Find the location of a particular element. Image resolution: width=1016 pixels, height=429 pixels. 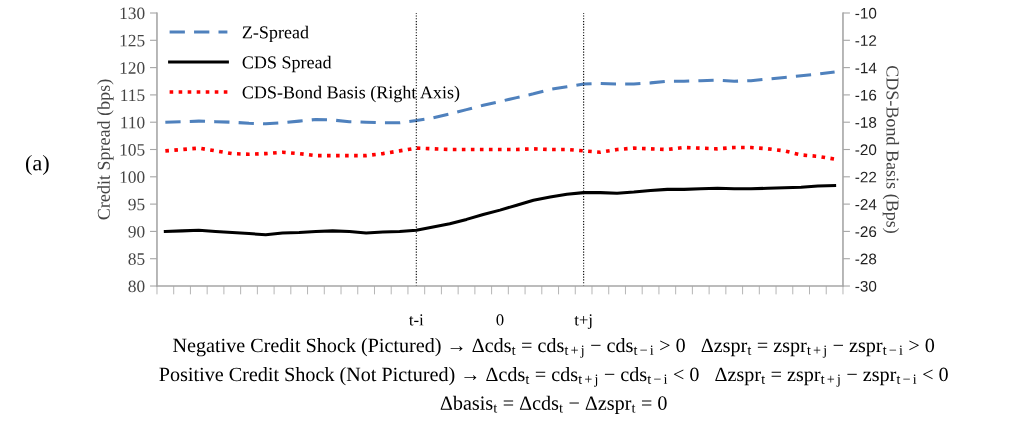

y-tick-label: 120 is located at coordinates (132, 68).